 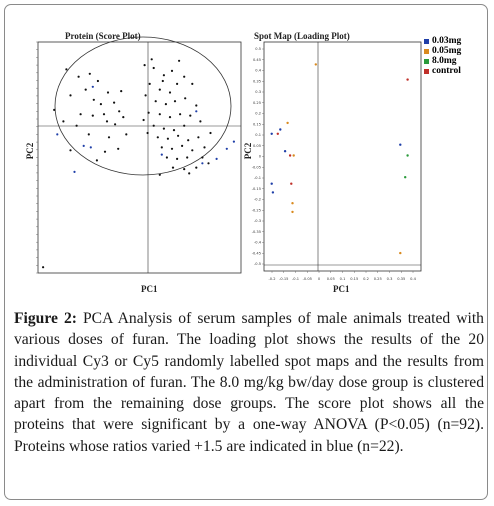 I want to click on loading-plot-x-tick-label: 0.3, so click(x=390, y=279).